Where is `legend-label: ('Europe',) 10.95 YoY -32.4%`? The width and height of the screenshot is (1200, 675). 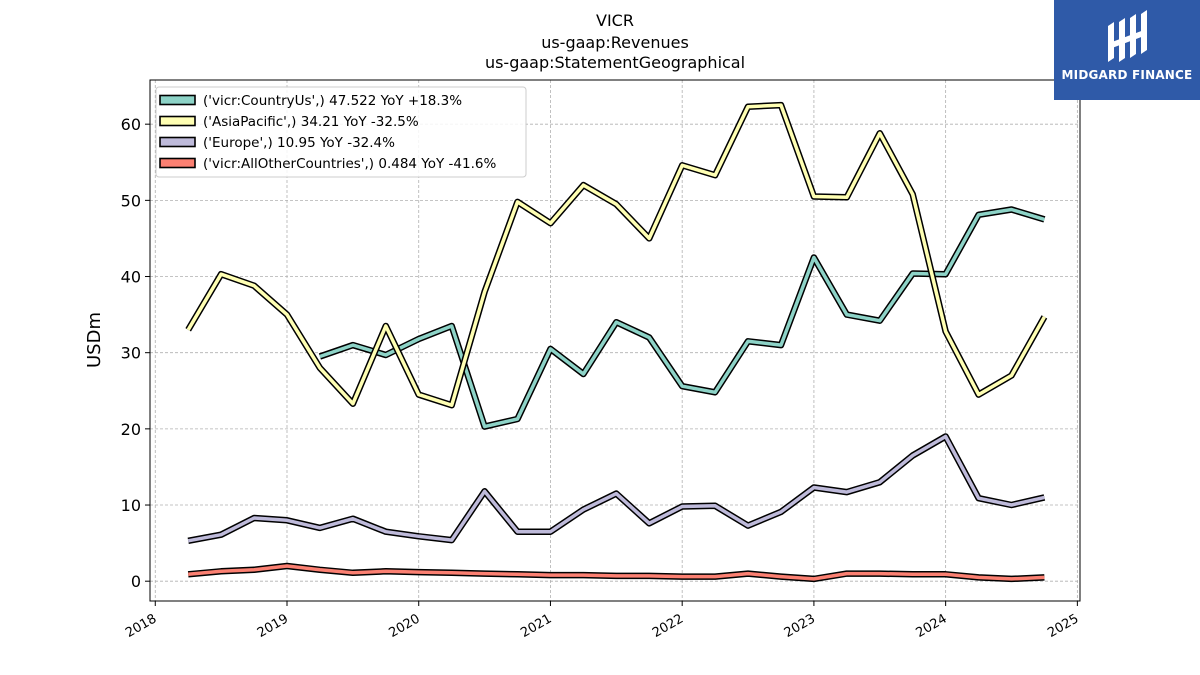 legend-label: ('Europe',) 10.95 YoY -32.4% is located at coordinates (299, 143).